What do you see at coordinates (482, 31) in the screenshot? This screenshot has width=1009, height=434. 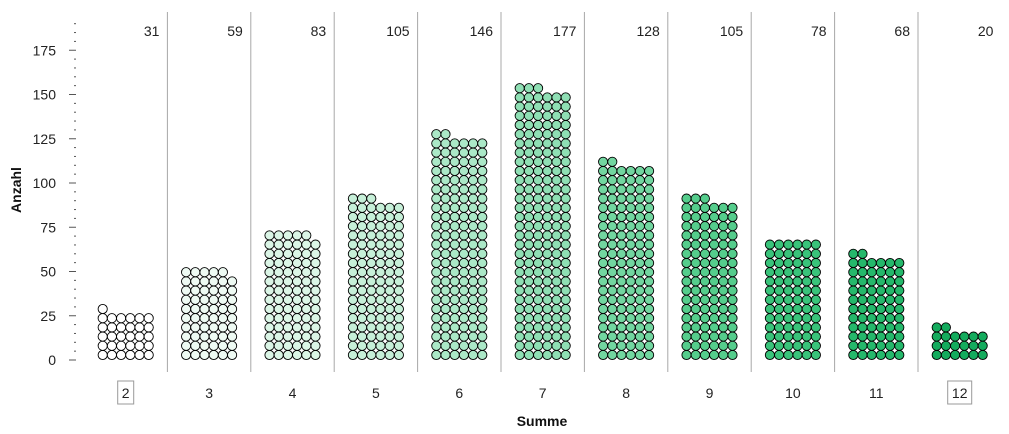 I see `count-label: 146` at bounding box center [482, 31].